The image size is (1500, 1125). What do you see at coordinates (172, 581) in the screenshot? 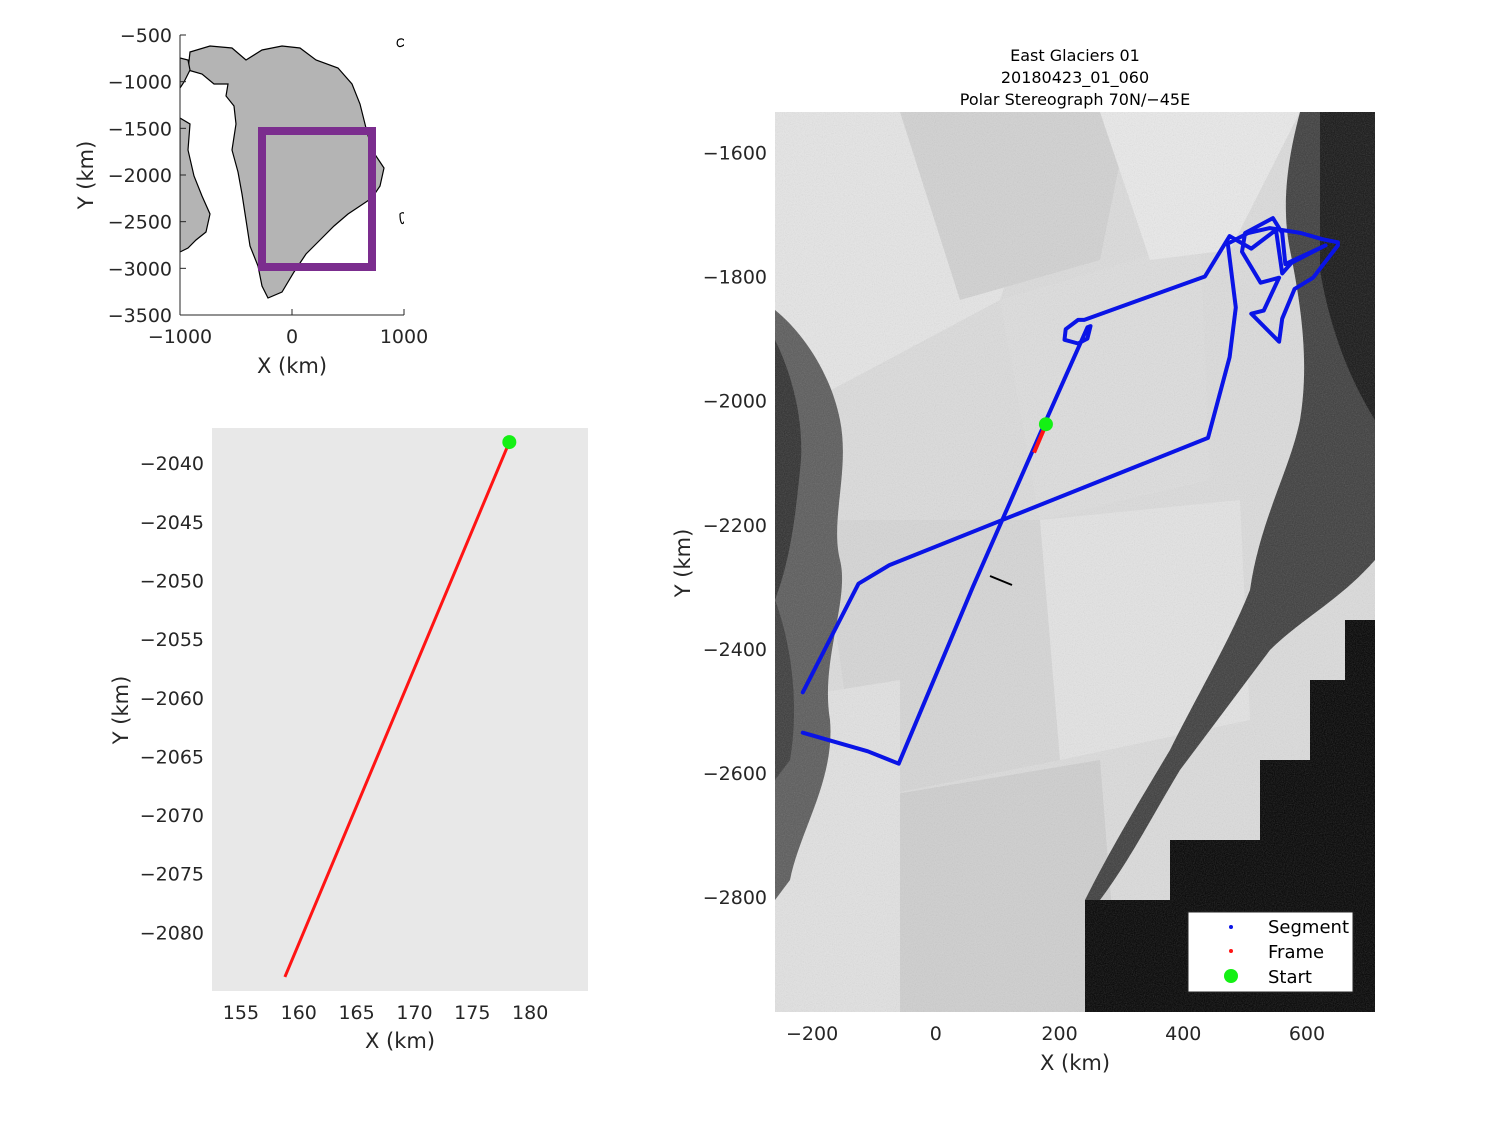
I see `y-tick-label: −2050` at bounding box center [172, 581].